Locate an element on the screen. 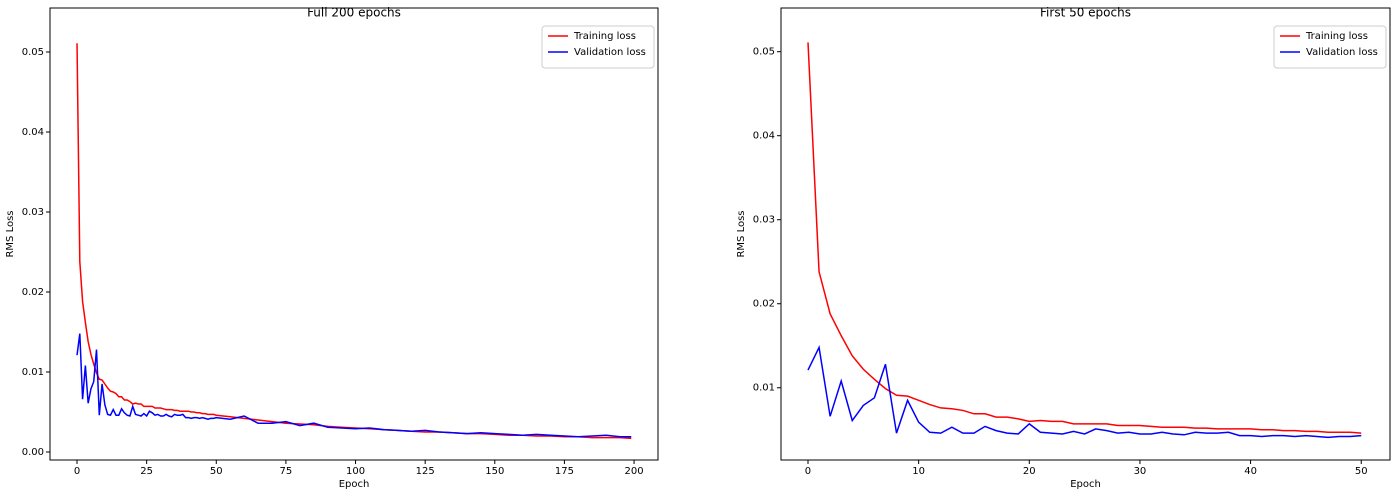  x-tick-label: 25 is located at coordinates (146, 471).